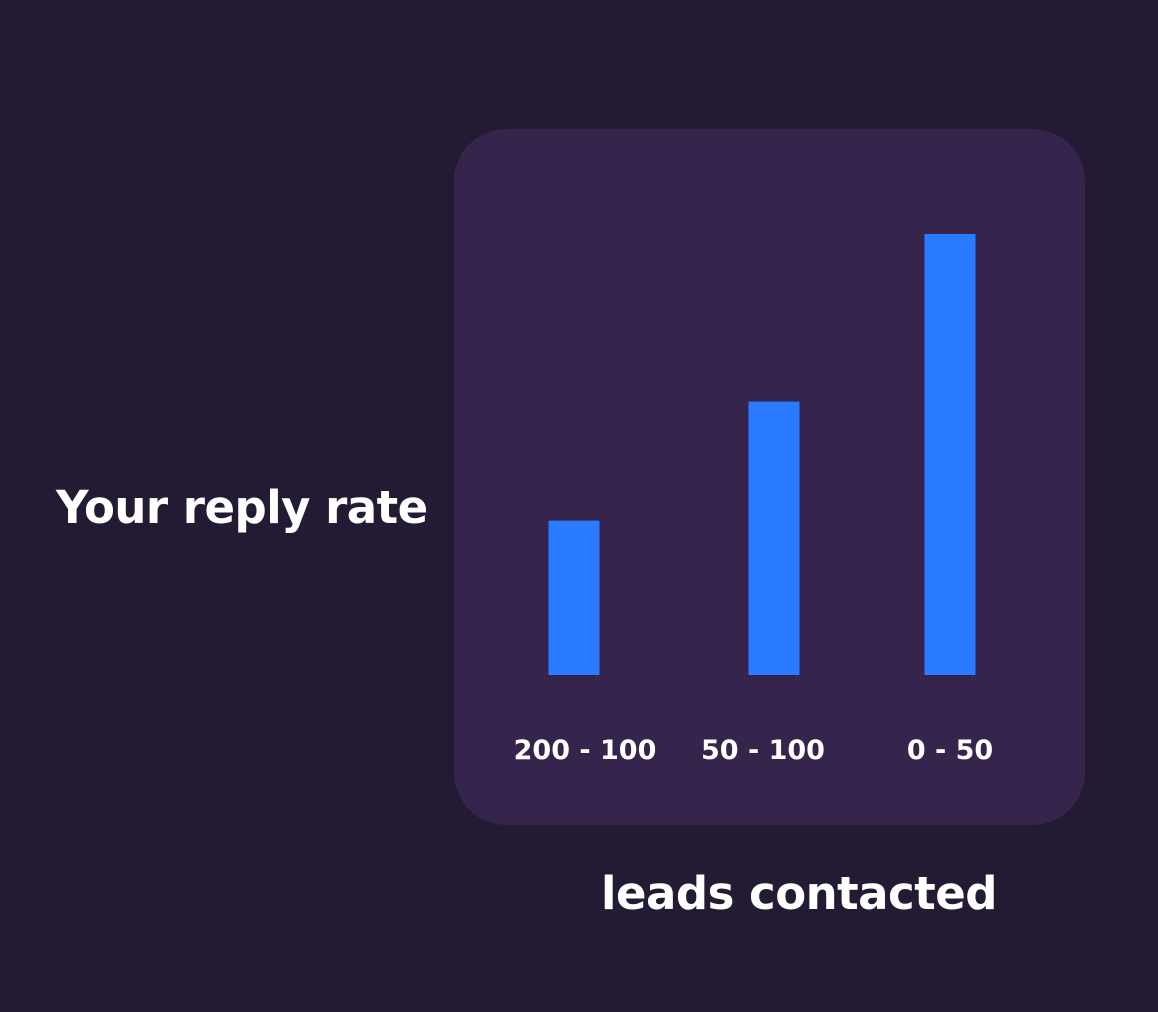  I want to click on x-tick-label-0: 200 - 100, so click(585, 750).